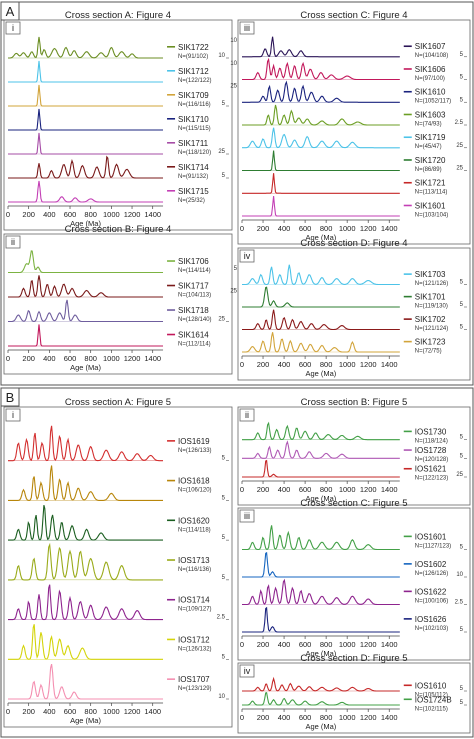  What do you see at coordinates (233, 87) in the screenshot?
I see `scale-tick-label-left: 25` at bounding box center [233, 87].